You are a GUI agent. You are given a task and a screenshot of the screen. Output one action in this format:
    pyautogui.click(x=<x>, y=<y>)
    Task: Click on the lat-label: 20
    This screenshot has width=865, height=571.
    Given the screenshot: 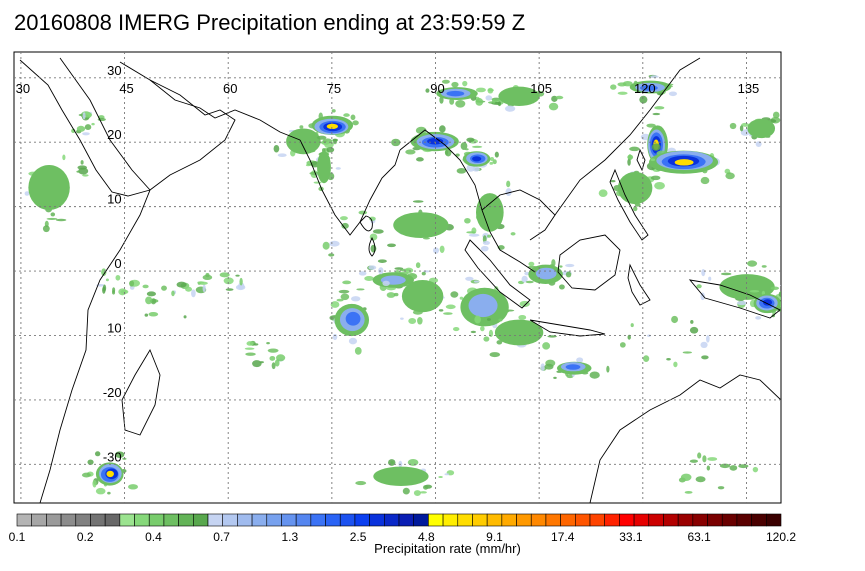 What is the action you would take?
    pyautogui.click(x=114, y=134)
    